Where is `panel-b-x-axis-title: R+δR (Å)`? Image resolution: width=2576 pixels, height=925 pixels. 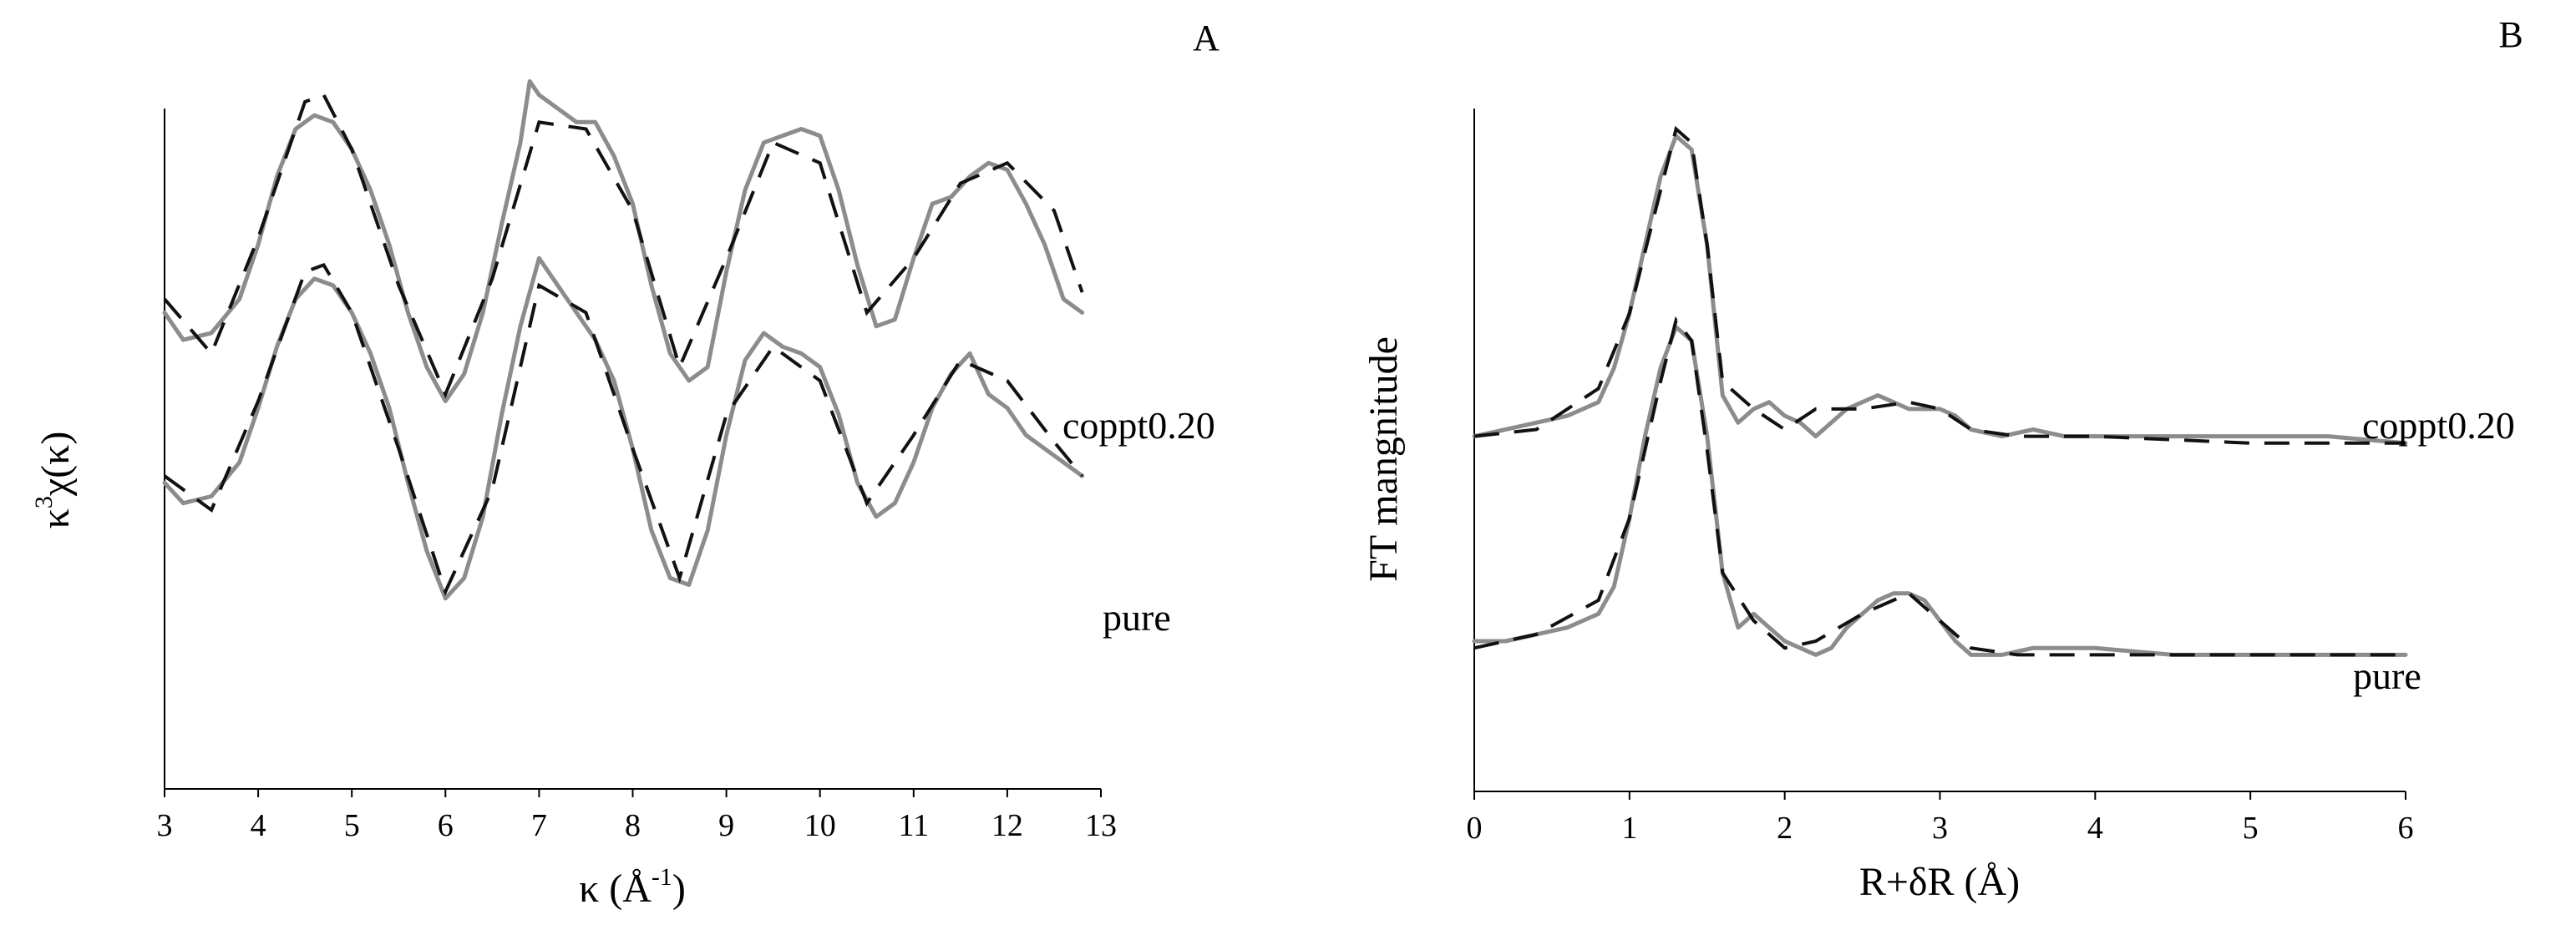 panel-b-x-axis-title: R+δR (Å) is located at coordinates (1939, 882).